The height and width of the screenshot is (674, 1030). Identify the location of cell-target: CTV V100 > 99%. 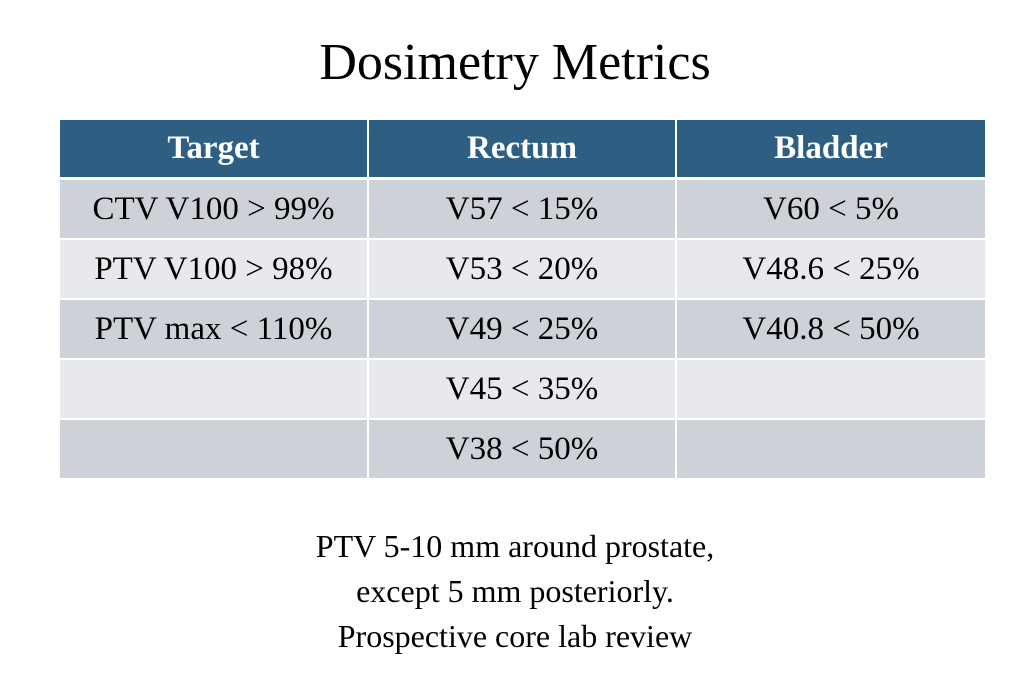
(214, 209).